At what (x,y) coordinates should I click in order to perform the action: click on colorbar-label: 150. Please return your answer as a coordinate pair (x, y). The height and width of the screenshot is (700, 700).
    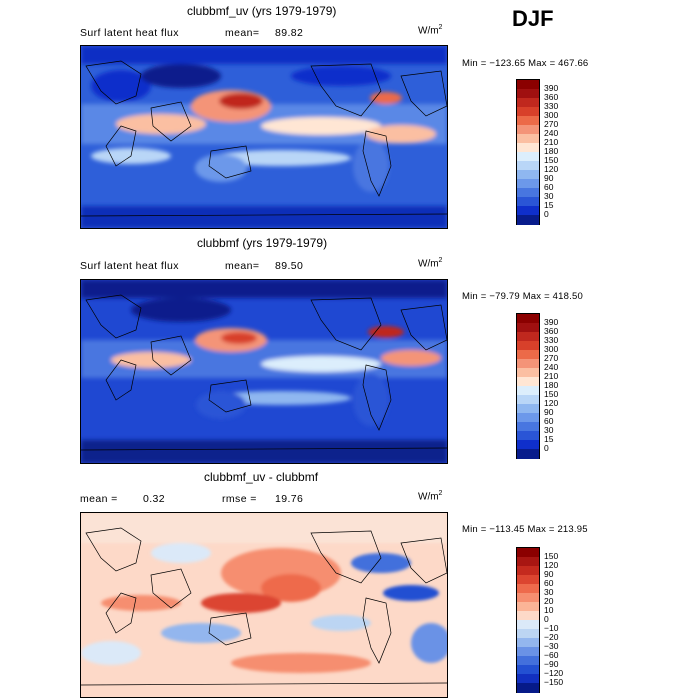
    Looking at the image, I should click on (551, 160).